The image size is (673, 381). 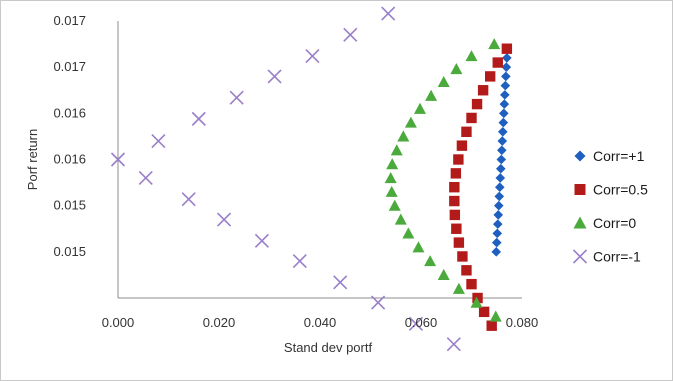 I want to click on legend-item: Corr=-1, so click(x=606, y=257).